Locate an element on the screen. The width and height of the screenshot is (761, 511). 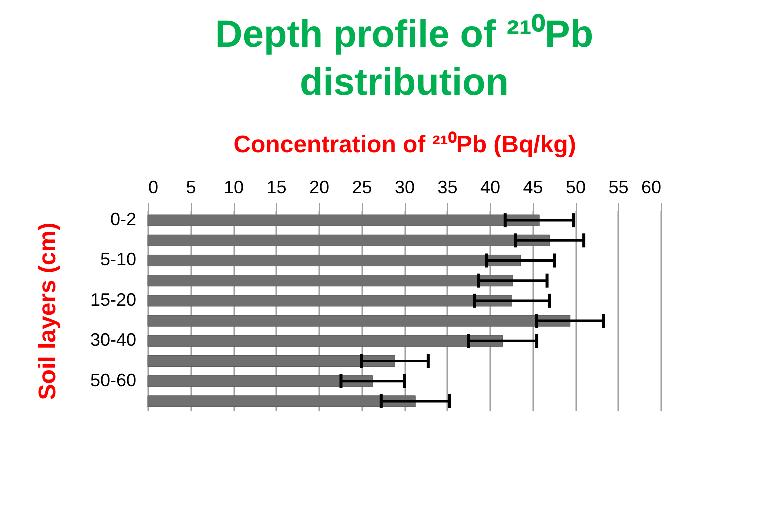
y-tick-label: 0-2 is located at coordinates (123, 220).